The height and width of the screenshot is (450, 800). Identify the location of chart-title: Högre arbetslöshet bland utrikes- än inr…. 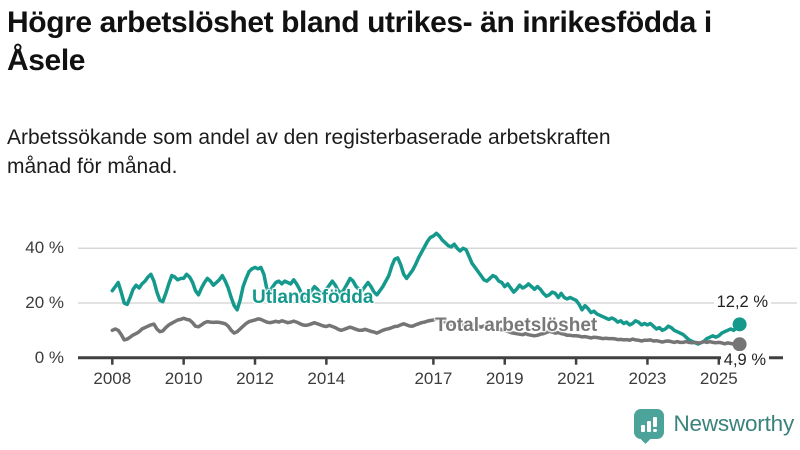
(359, 42).